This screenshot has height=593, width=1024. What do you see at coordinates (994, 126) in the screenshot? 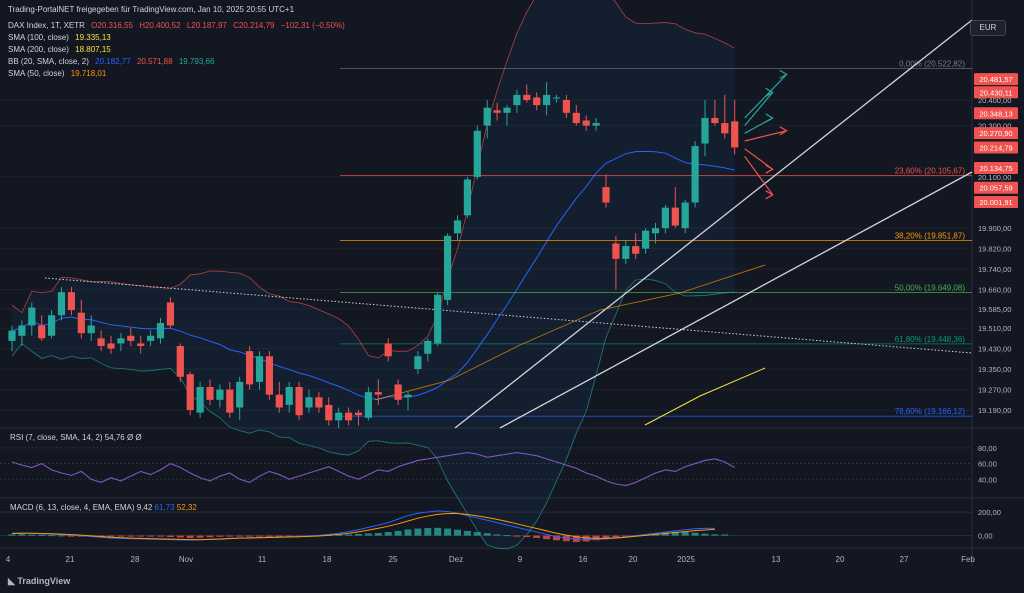
I see `price-tick-label: 20.300,00` at bounding box center [994, 126].